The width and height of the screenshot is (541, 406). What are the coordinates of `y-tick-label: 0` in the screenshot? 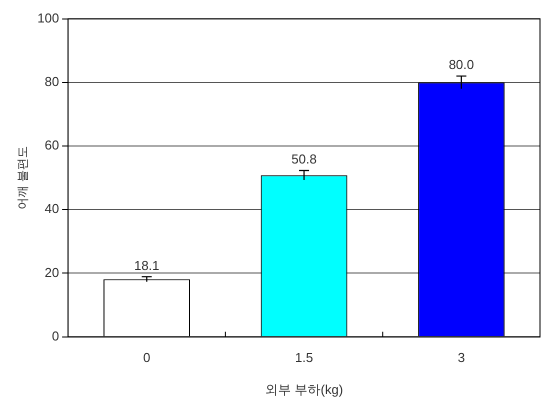 It's located at (56, 336).